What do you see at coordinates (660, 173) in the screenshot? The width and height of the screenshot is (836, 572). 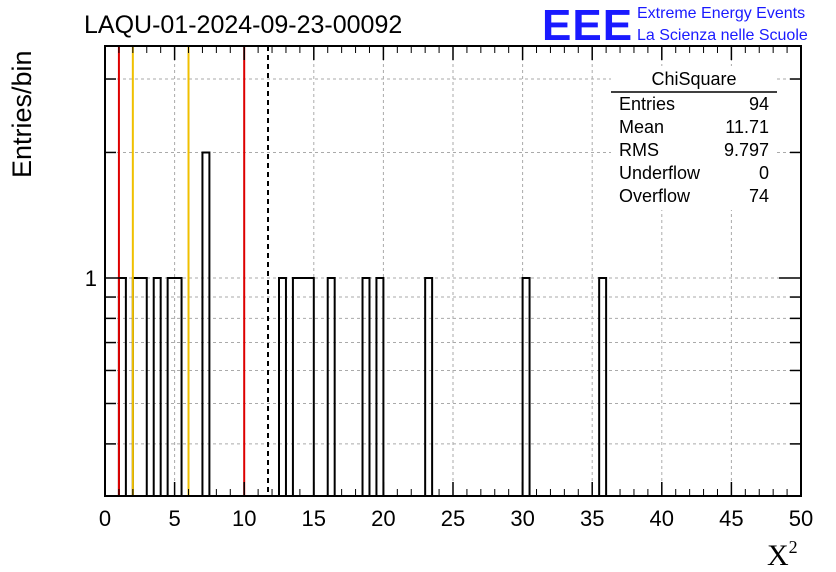 I see `stat-label: Underflow` at bounding box center [660, 173].